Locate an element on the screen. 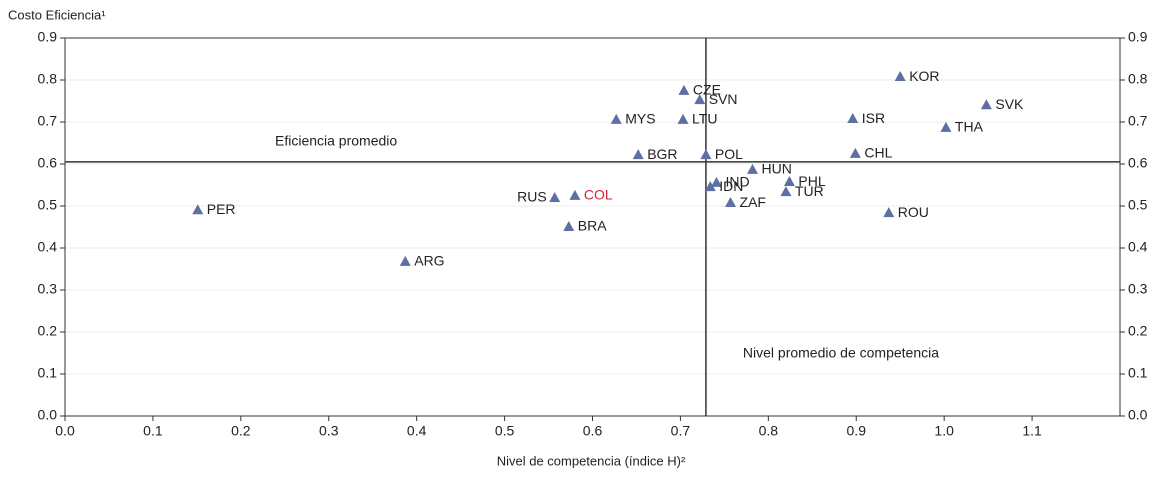 This screenshot has width=1169, height=478. x-tick-label: 0.2 is located at coordinates (241, 431).